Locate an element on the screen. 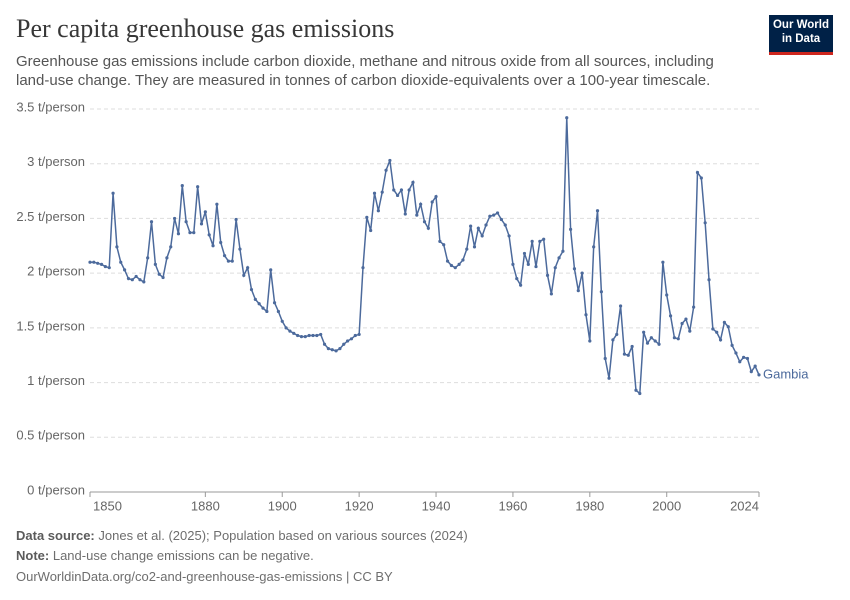 Image resolution: width=850 pixels, height=600 pixels. y-tick-label: 1.5 t/person is located at coordinates (50, 325).